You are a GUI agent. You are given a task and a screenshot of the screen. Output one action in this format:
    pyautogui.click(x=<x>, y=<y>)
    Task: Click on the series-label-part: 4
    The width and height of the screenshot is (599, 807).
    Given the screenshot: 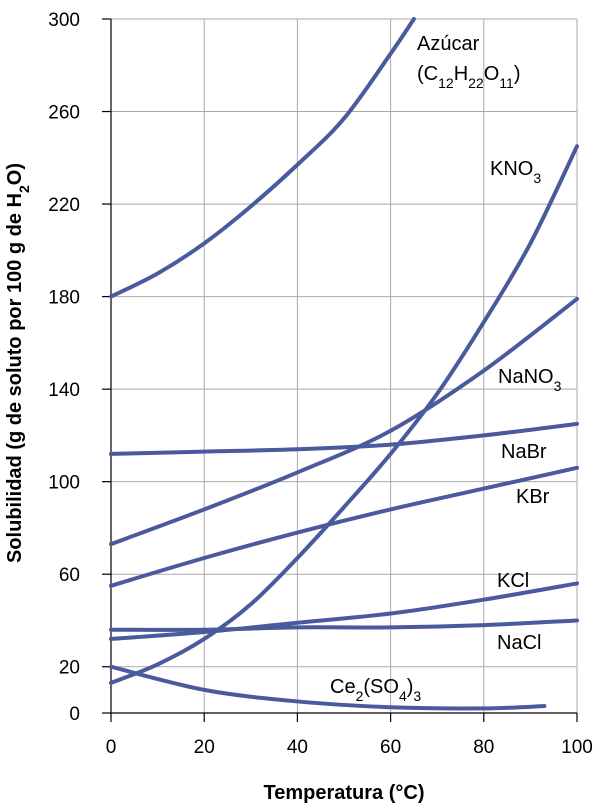 What is the action you would take?
    pyautogui.click(x=403, y=696)
    